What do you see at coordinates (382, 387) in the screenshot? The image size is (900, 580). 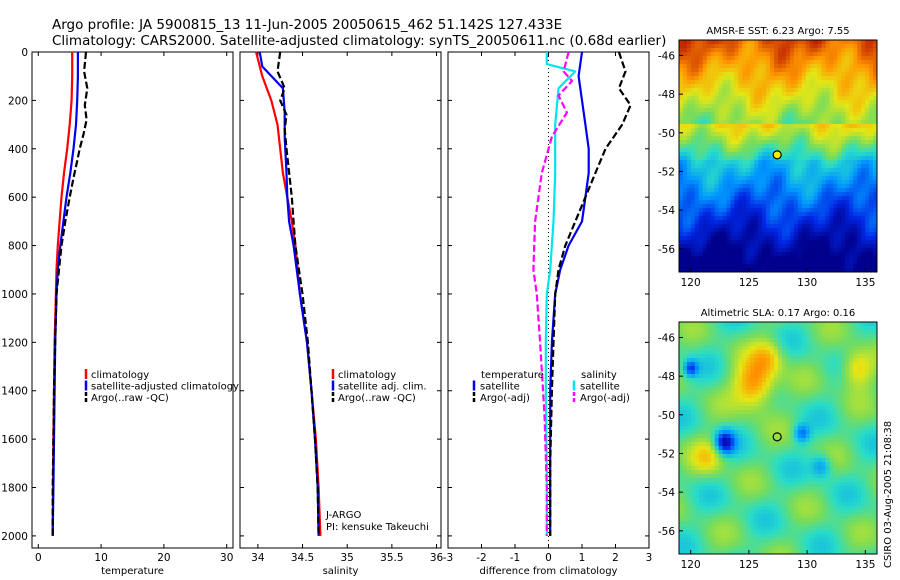 I see `legend-label: satellite adj. clim.` at bounding box center [382, 387].